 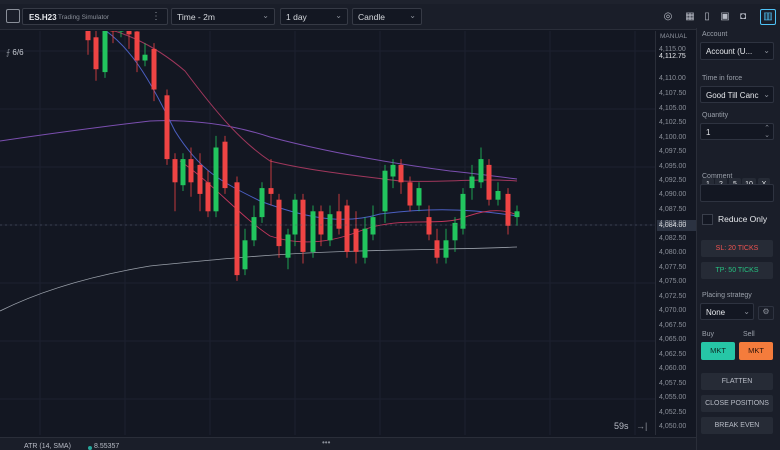 I want to click on indicator-legend: ⨍ 6/6, so click(x=15, y=52).